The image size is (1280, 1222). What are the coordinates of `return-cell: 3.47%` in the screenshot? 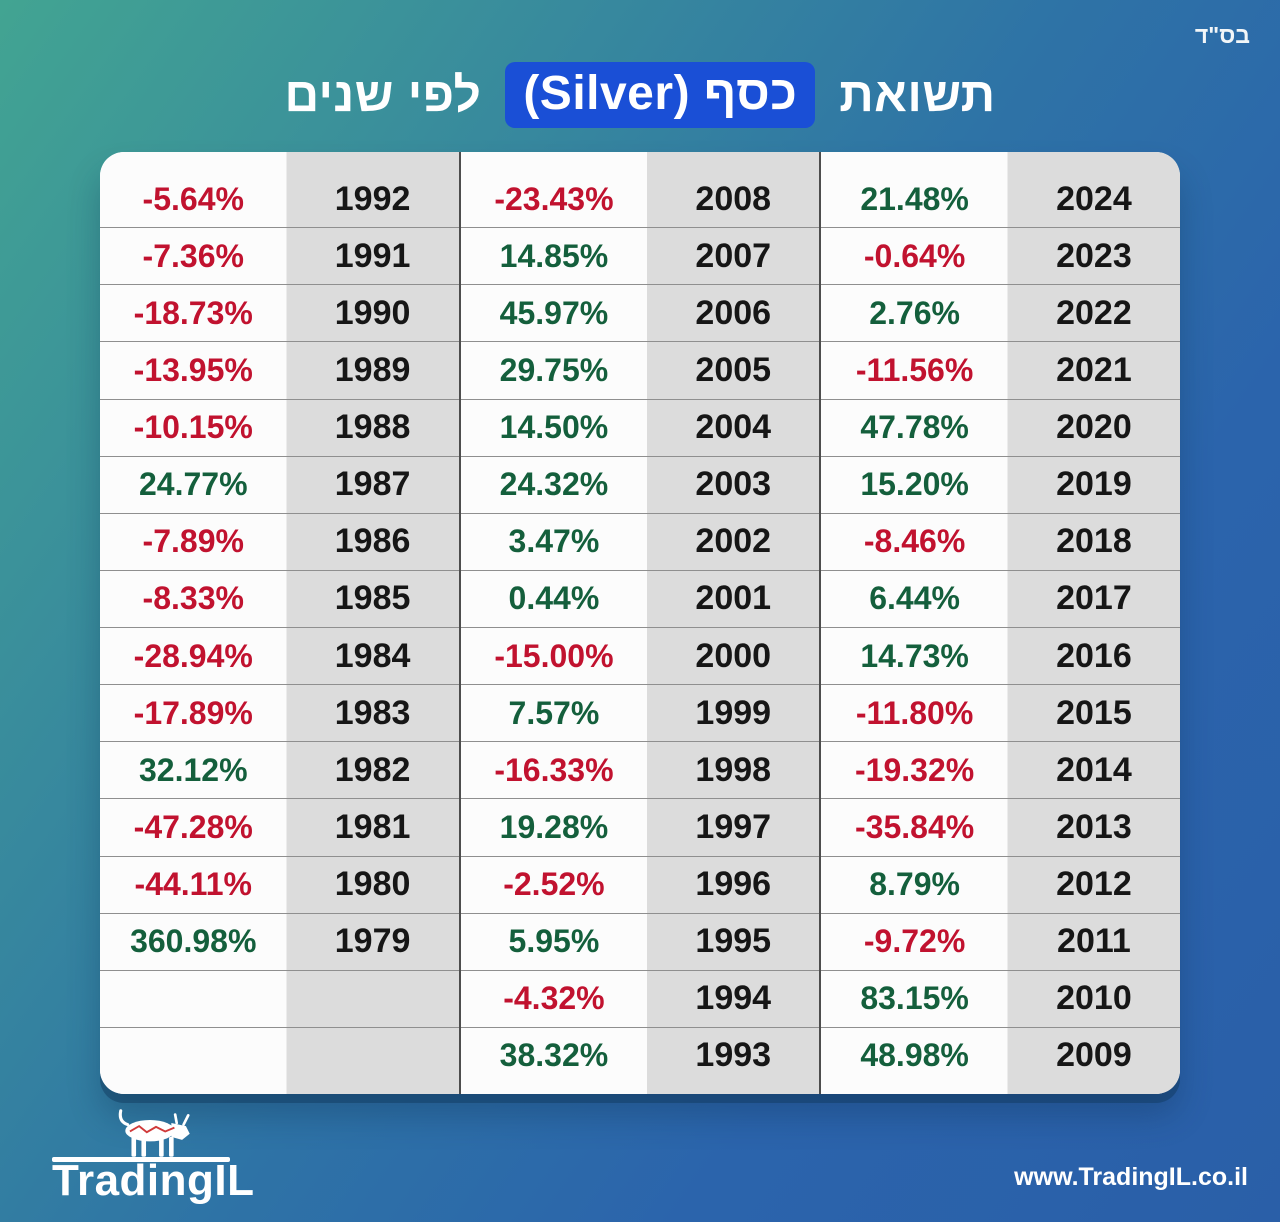 It's located at (554, 541).